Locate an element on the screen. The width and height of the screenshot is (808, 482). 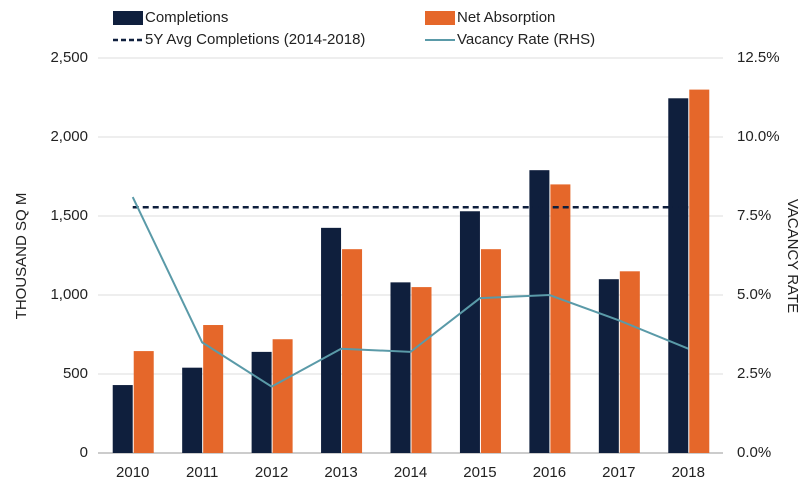
y-tick-label: 2,500 is located at coordinates (69, 57).